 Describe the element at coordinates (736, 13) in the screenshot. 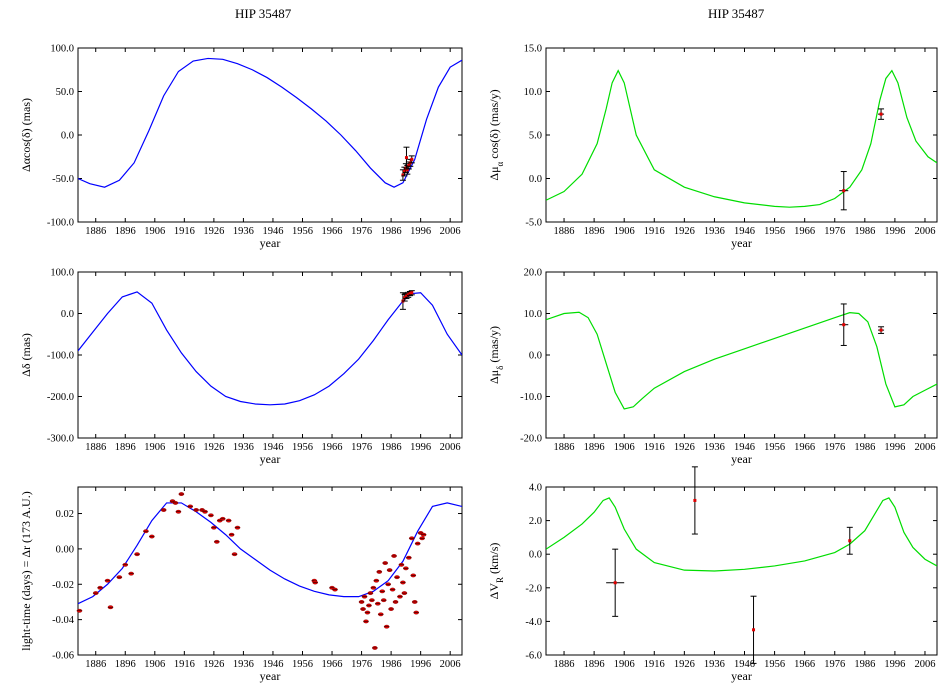

I see `right-title: HIP 35487` at that location.